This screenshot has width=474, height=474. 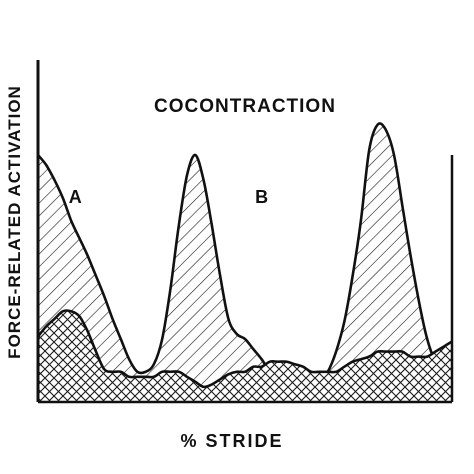 I want to click on y-axis-label: FORCE-RELATED ACTIVATION, so click(x=14, y=222).